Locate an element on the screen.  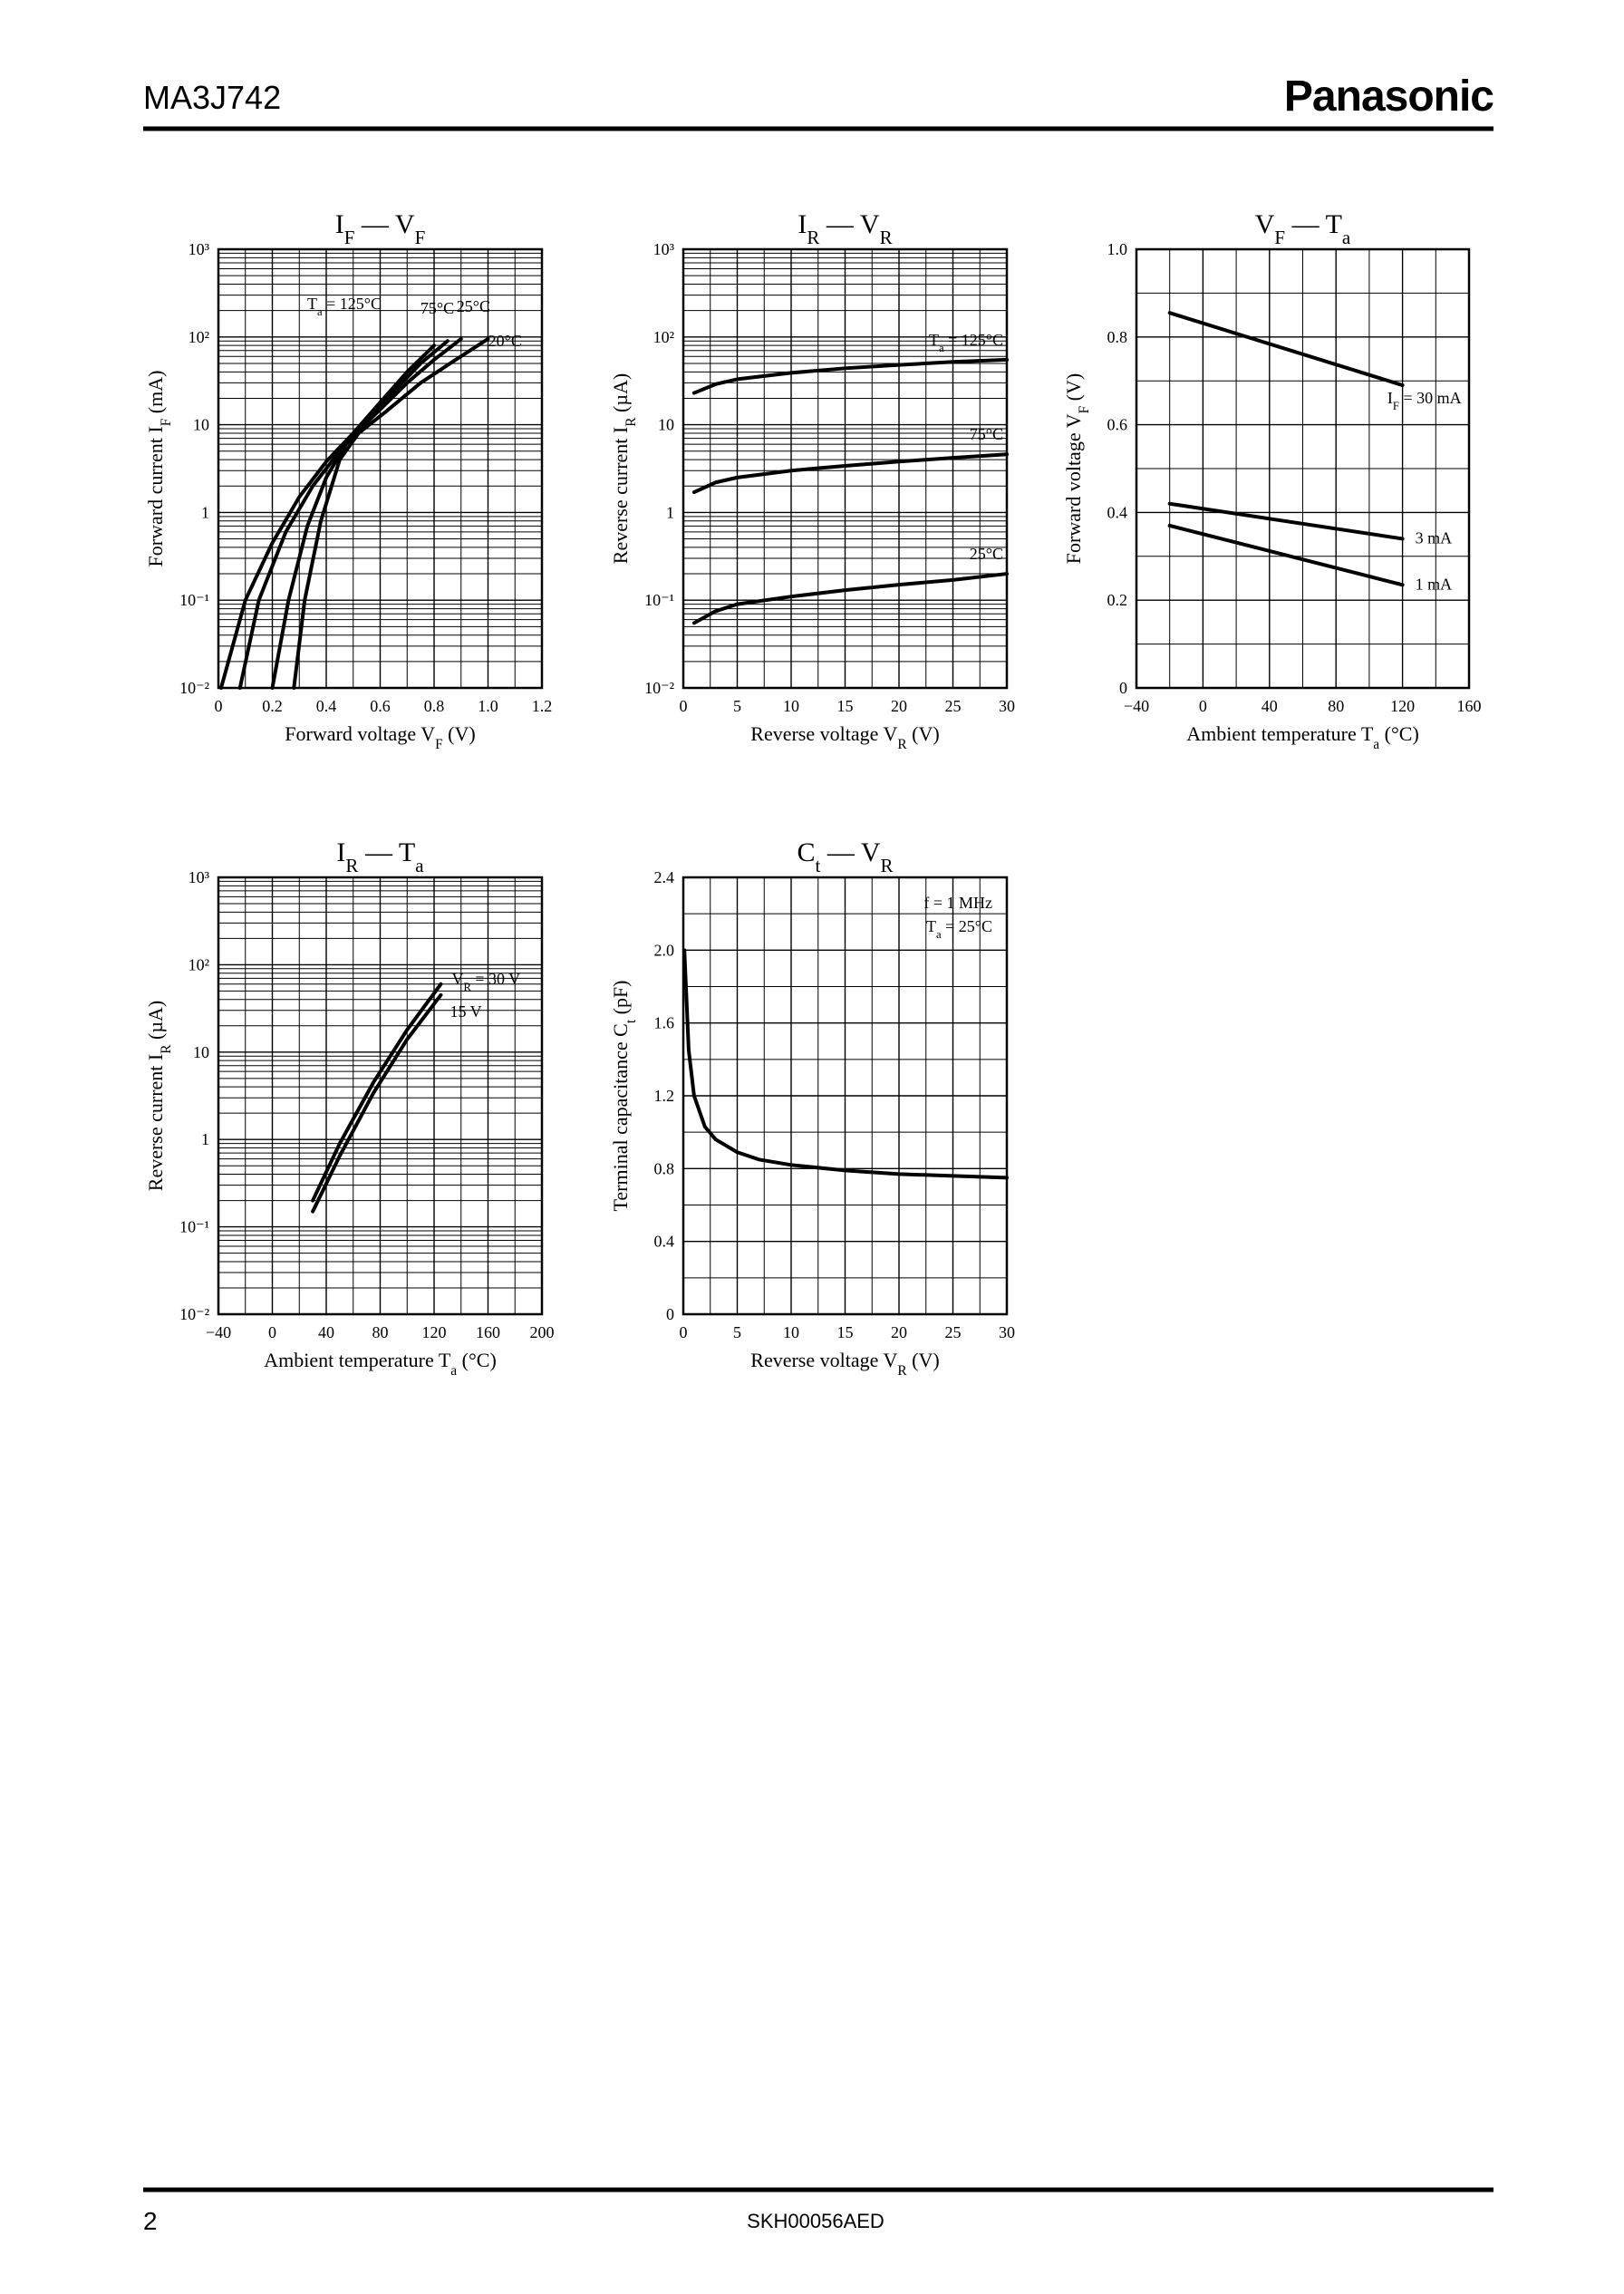
x-tick-label: 0.6 is located at coordinates (380, 706).